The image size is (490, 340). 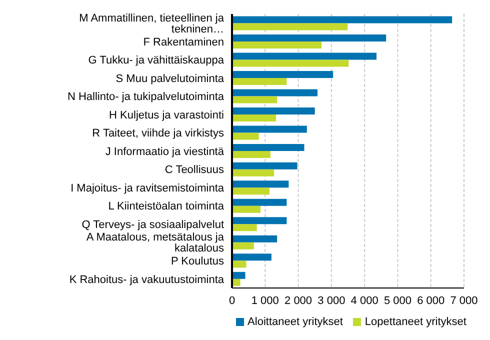 What do you see at coordinates (415, 322) in the screenshot?
I see `legend-label: Lopettaneet yritykset` at bounding box center [415, 322].